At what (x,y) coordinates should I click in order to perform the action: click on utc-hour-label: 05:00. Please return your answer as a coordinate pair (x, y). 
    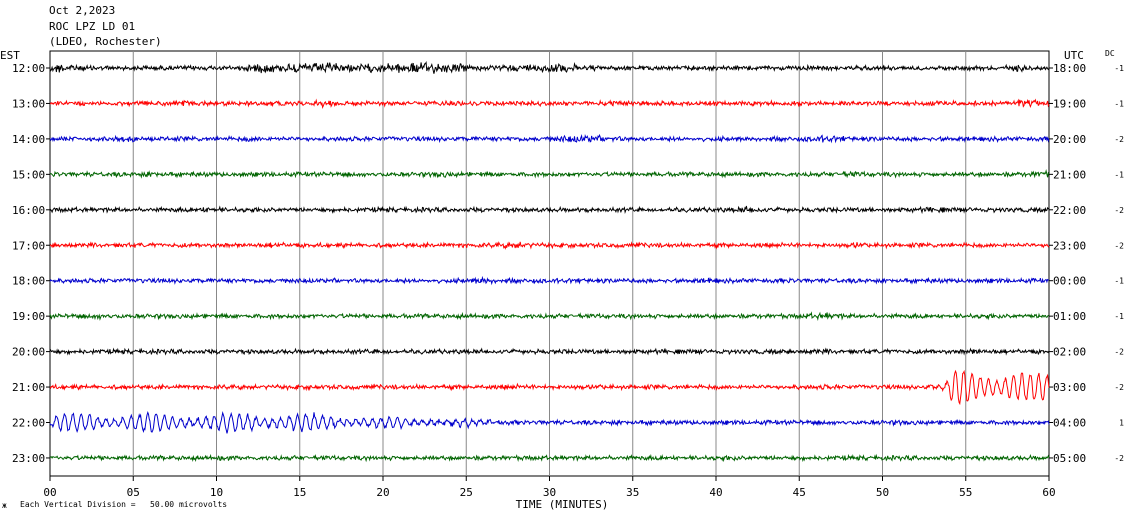
    Looking at the image, I should click on (1069, 458).